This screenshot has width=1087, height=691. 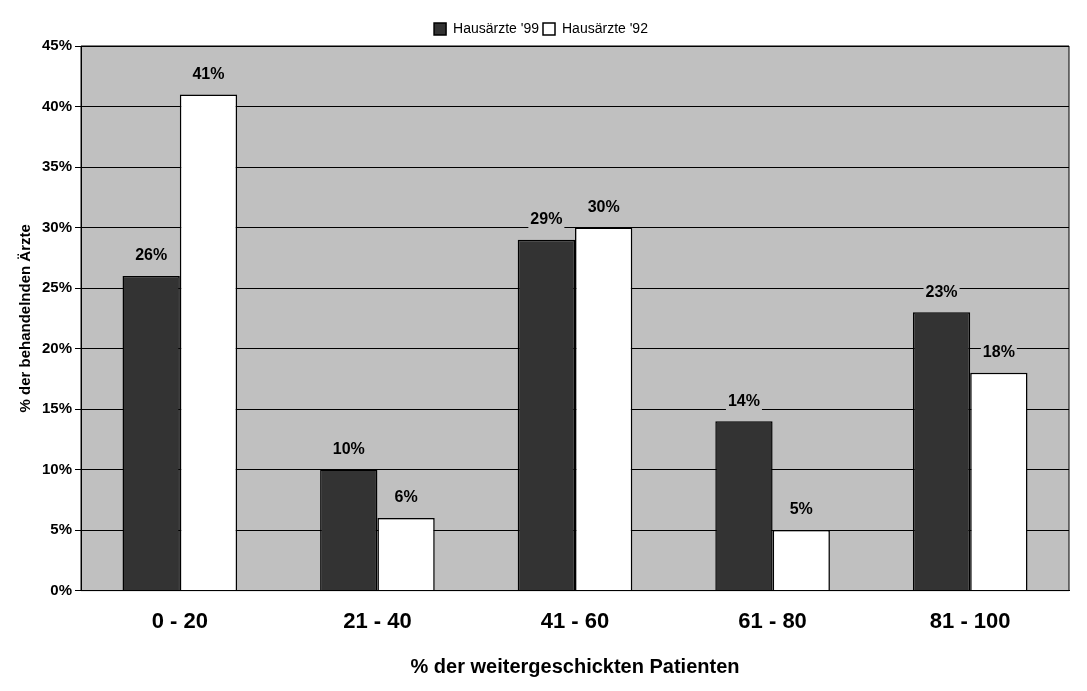 What do you see at coordinates (496, 27) in the screenshot?
I see `legend-label: Hausärzte '99` at bounding box center [496, 27].